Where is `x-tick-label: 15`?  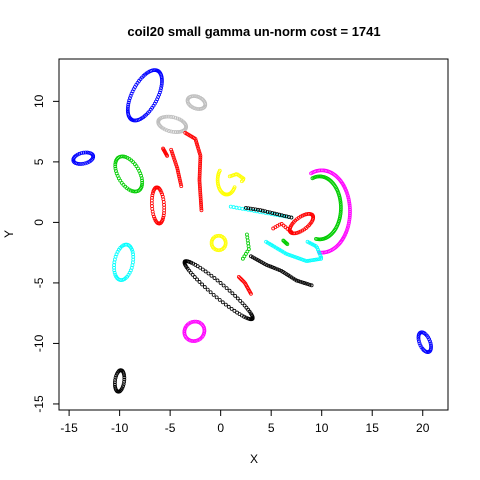
x-tick-label: 15 is located at coordinates (373, 428).